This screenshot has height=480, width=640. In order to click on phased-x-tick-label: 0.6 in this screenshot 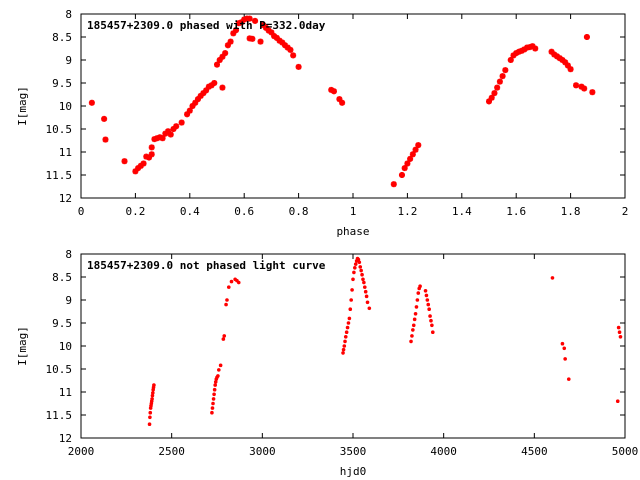, I will do `click(244, 211)`.